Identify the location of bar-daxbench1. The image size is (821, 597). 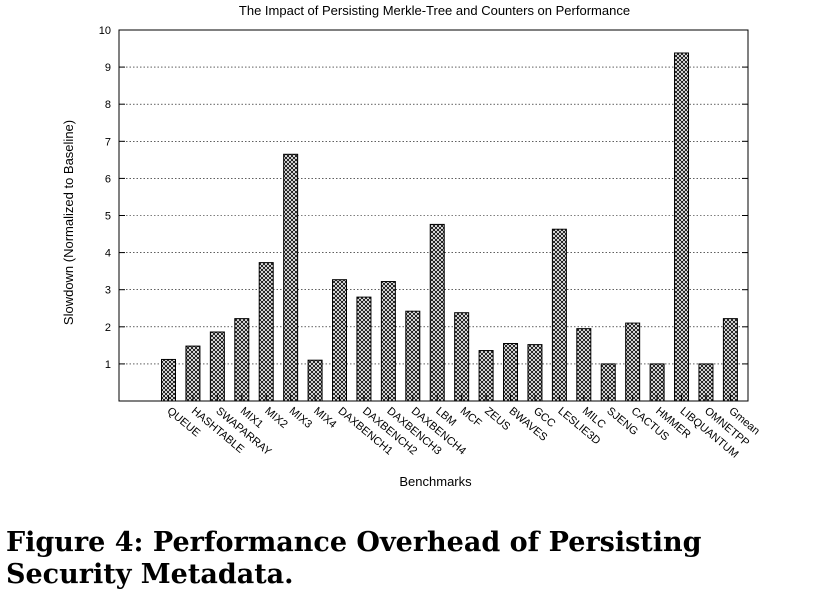
(340, 340).